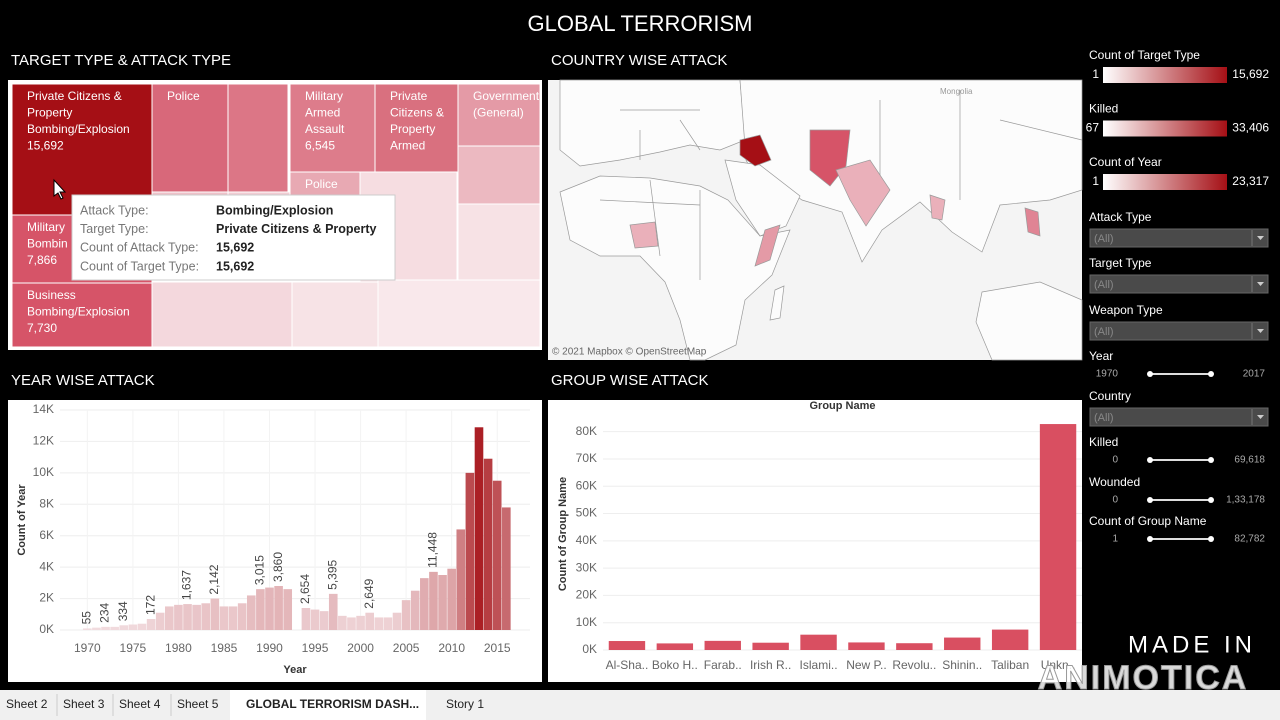  I want to click on data-label: 2,649, so click(369, 593).